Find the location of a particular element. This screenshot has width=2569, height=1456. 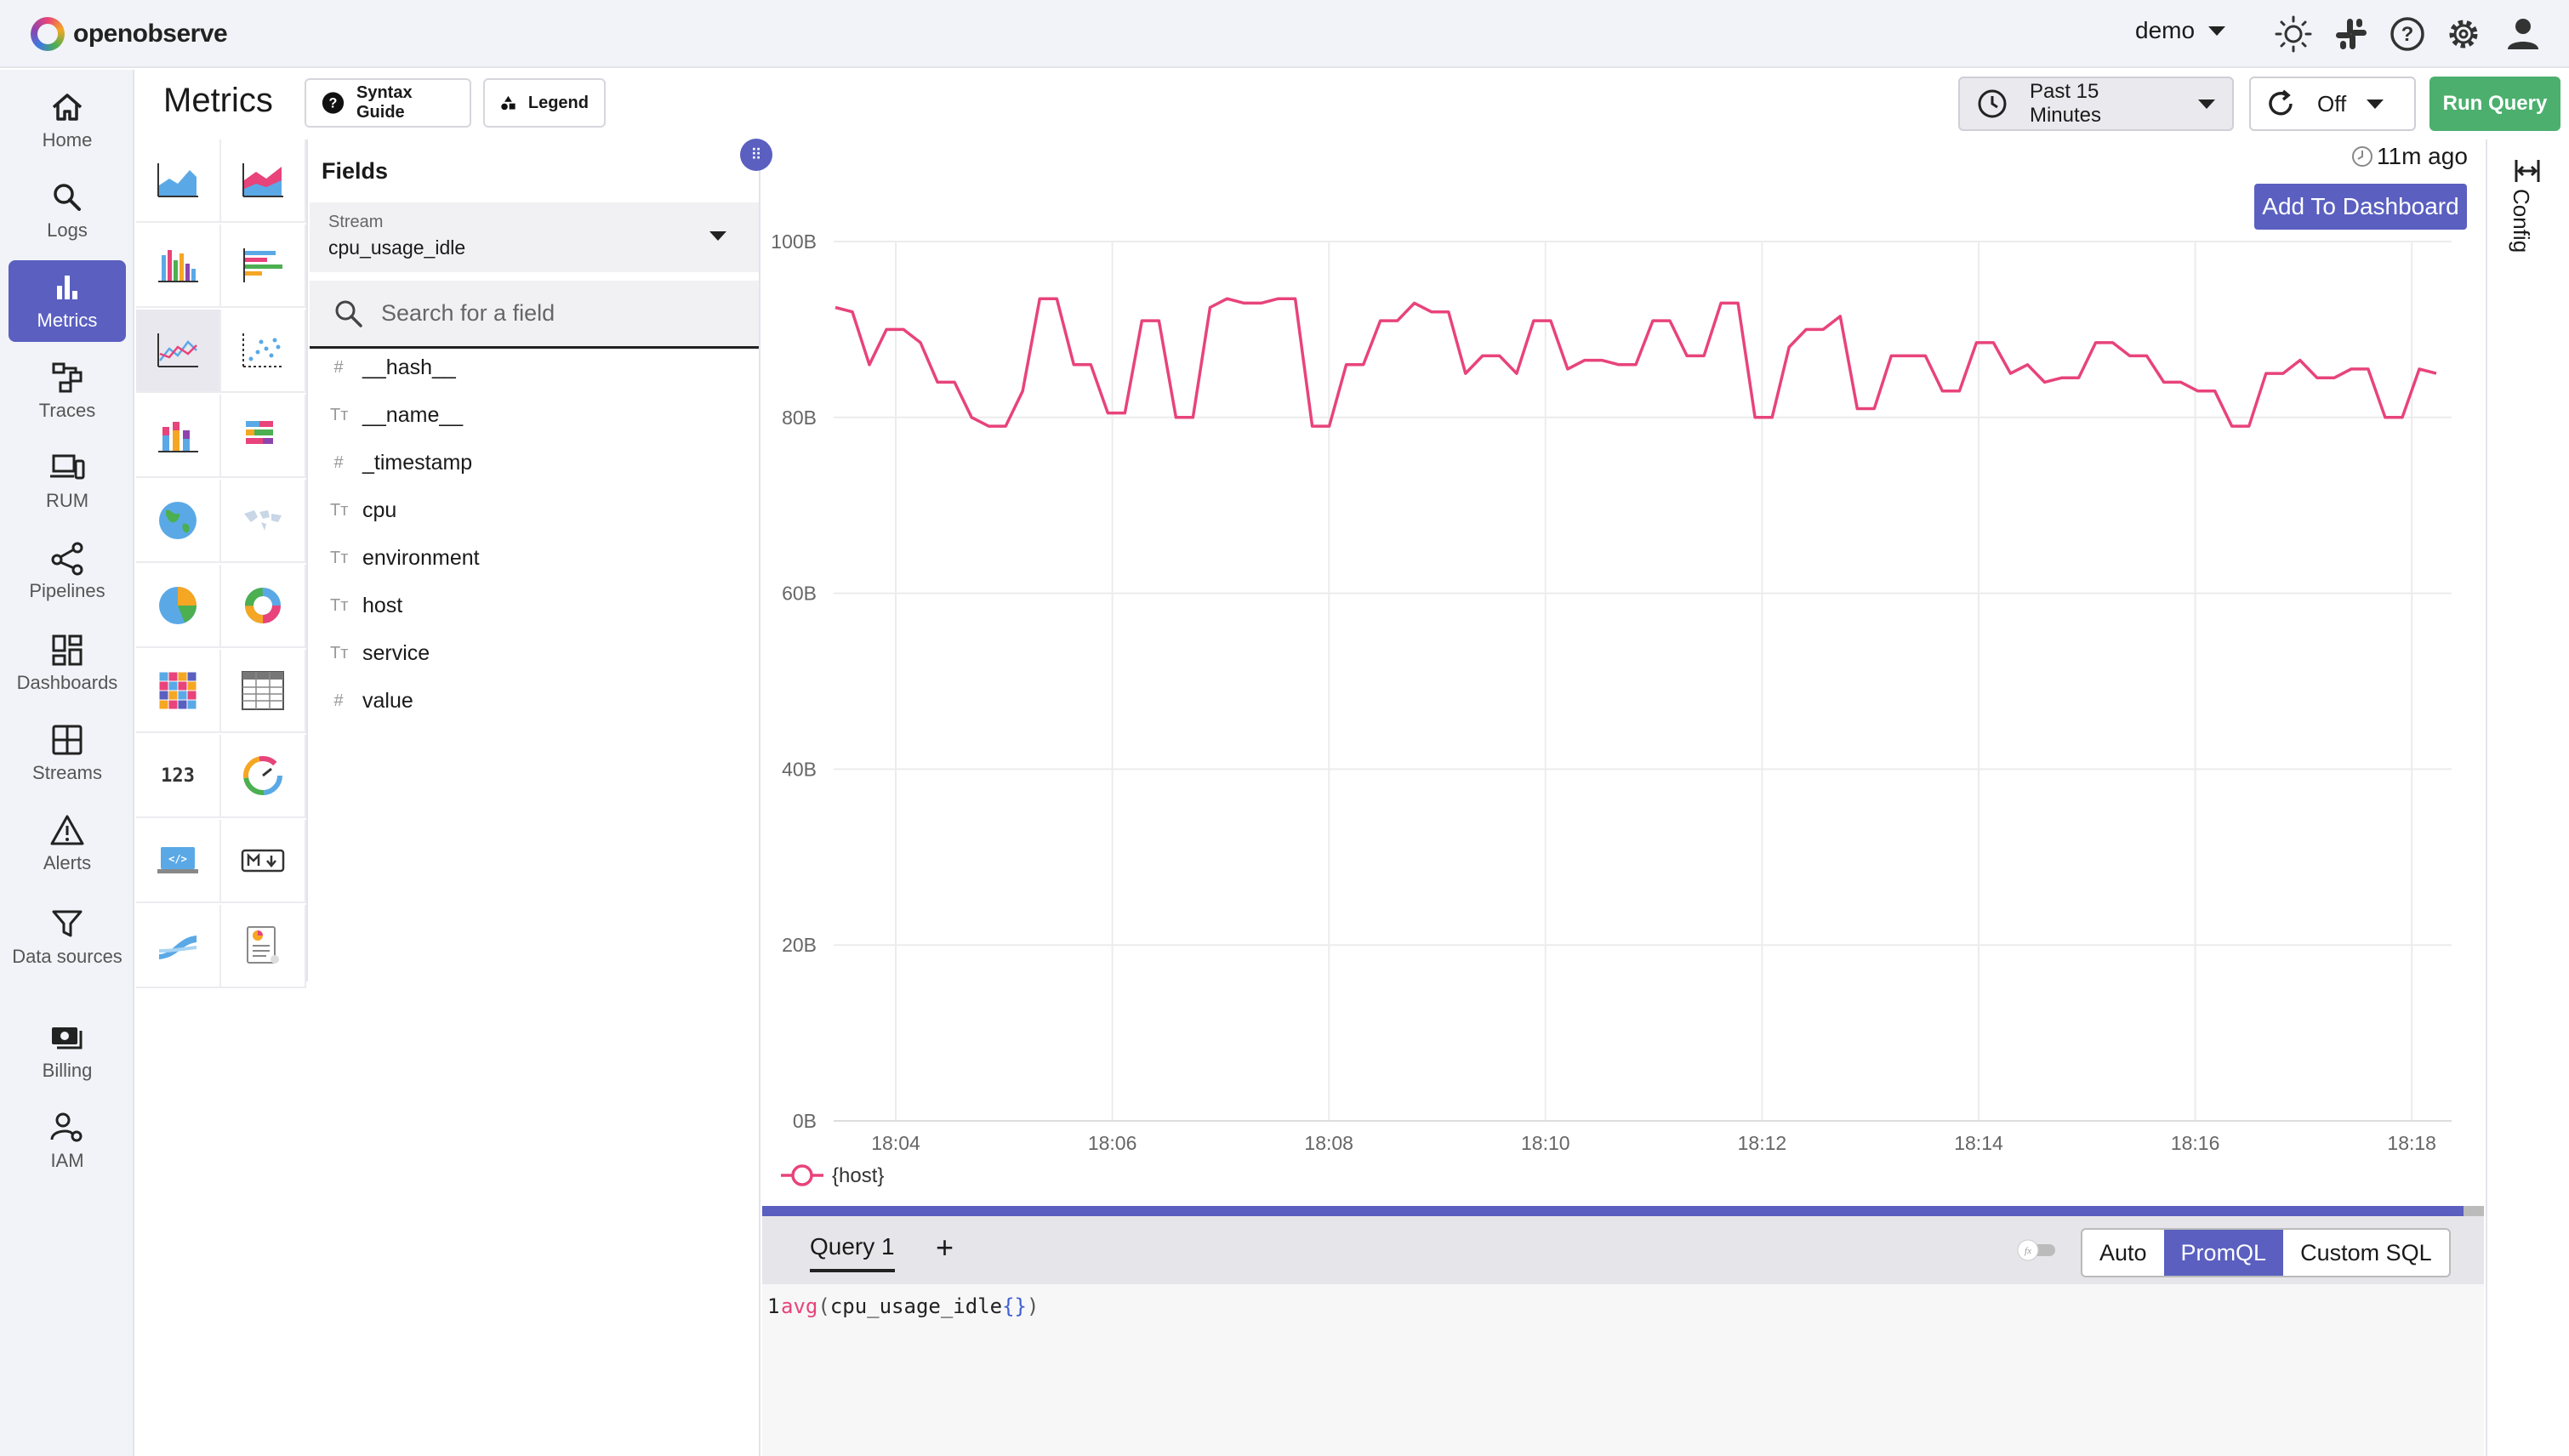

slack-icon is located at coordinates (2351, 34).